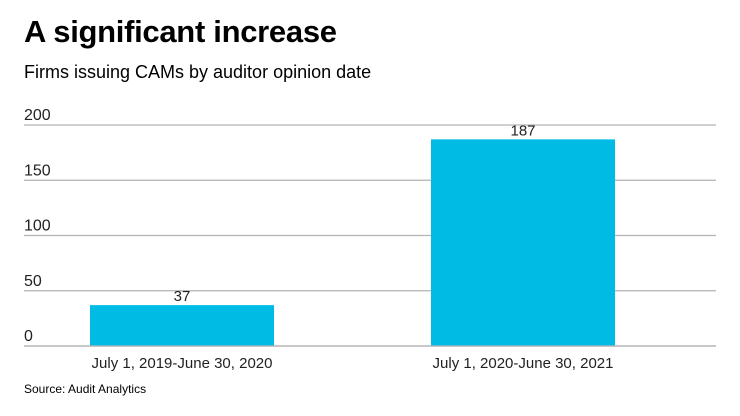  What do you see at coordinates (180, 31) in the screenshot?
I see `chart-title: A significant increase` at bounding box center [180, 31].